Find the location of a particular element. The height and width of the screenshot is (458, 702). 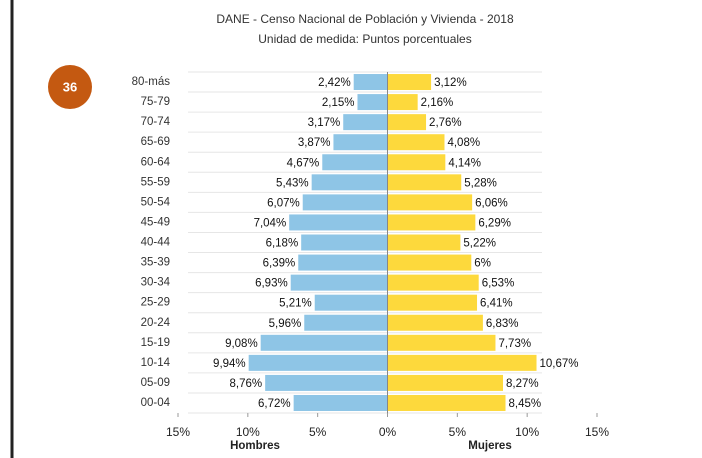

y-tick-label: 30-34 is located at coordinates (156, 283).